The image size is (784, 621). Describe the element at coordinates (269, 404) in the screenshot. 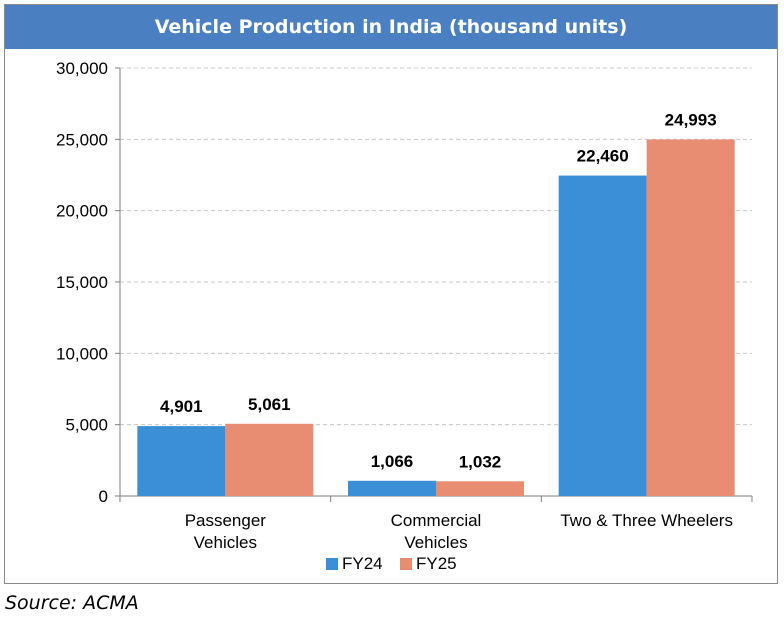

I see `data-label: 5,061` at that location.